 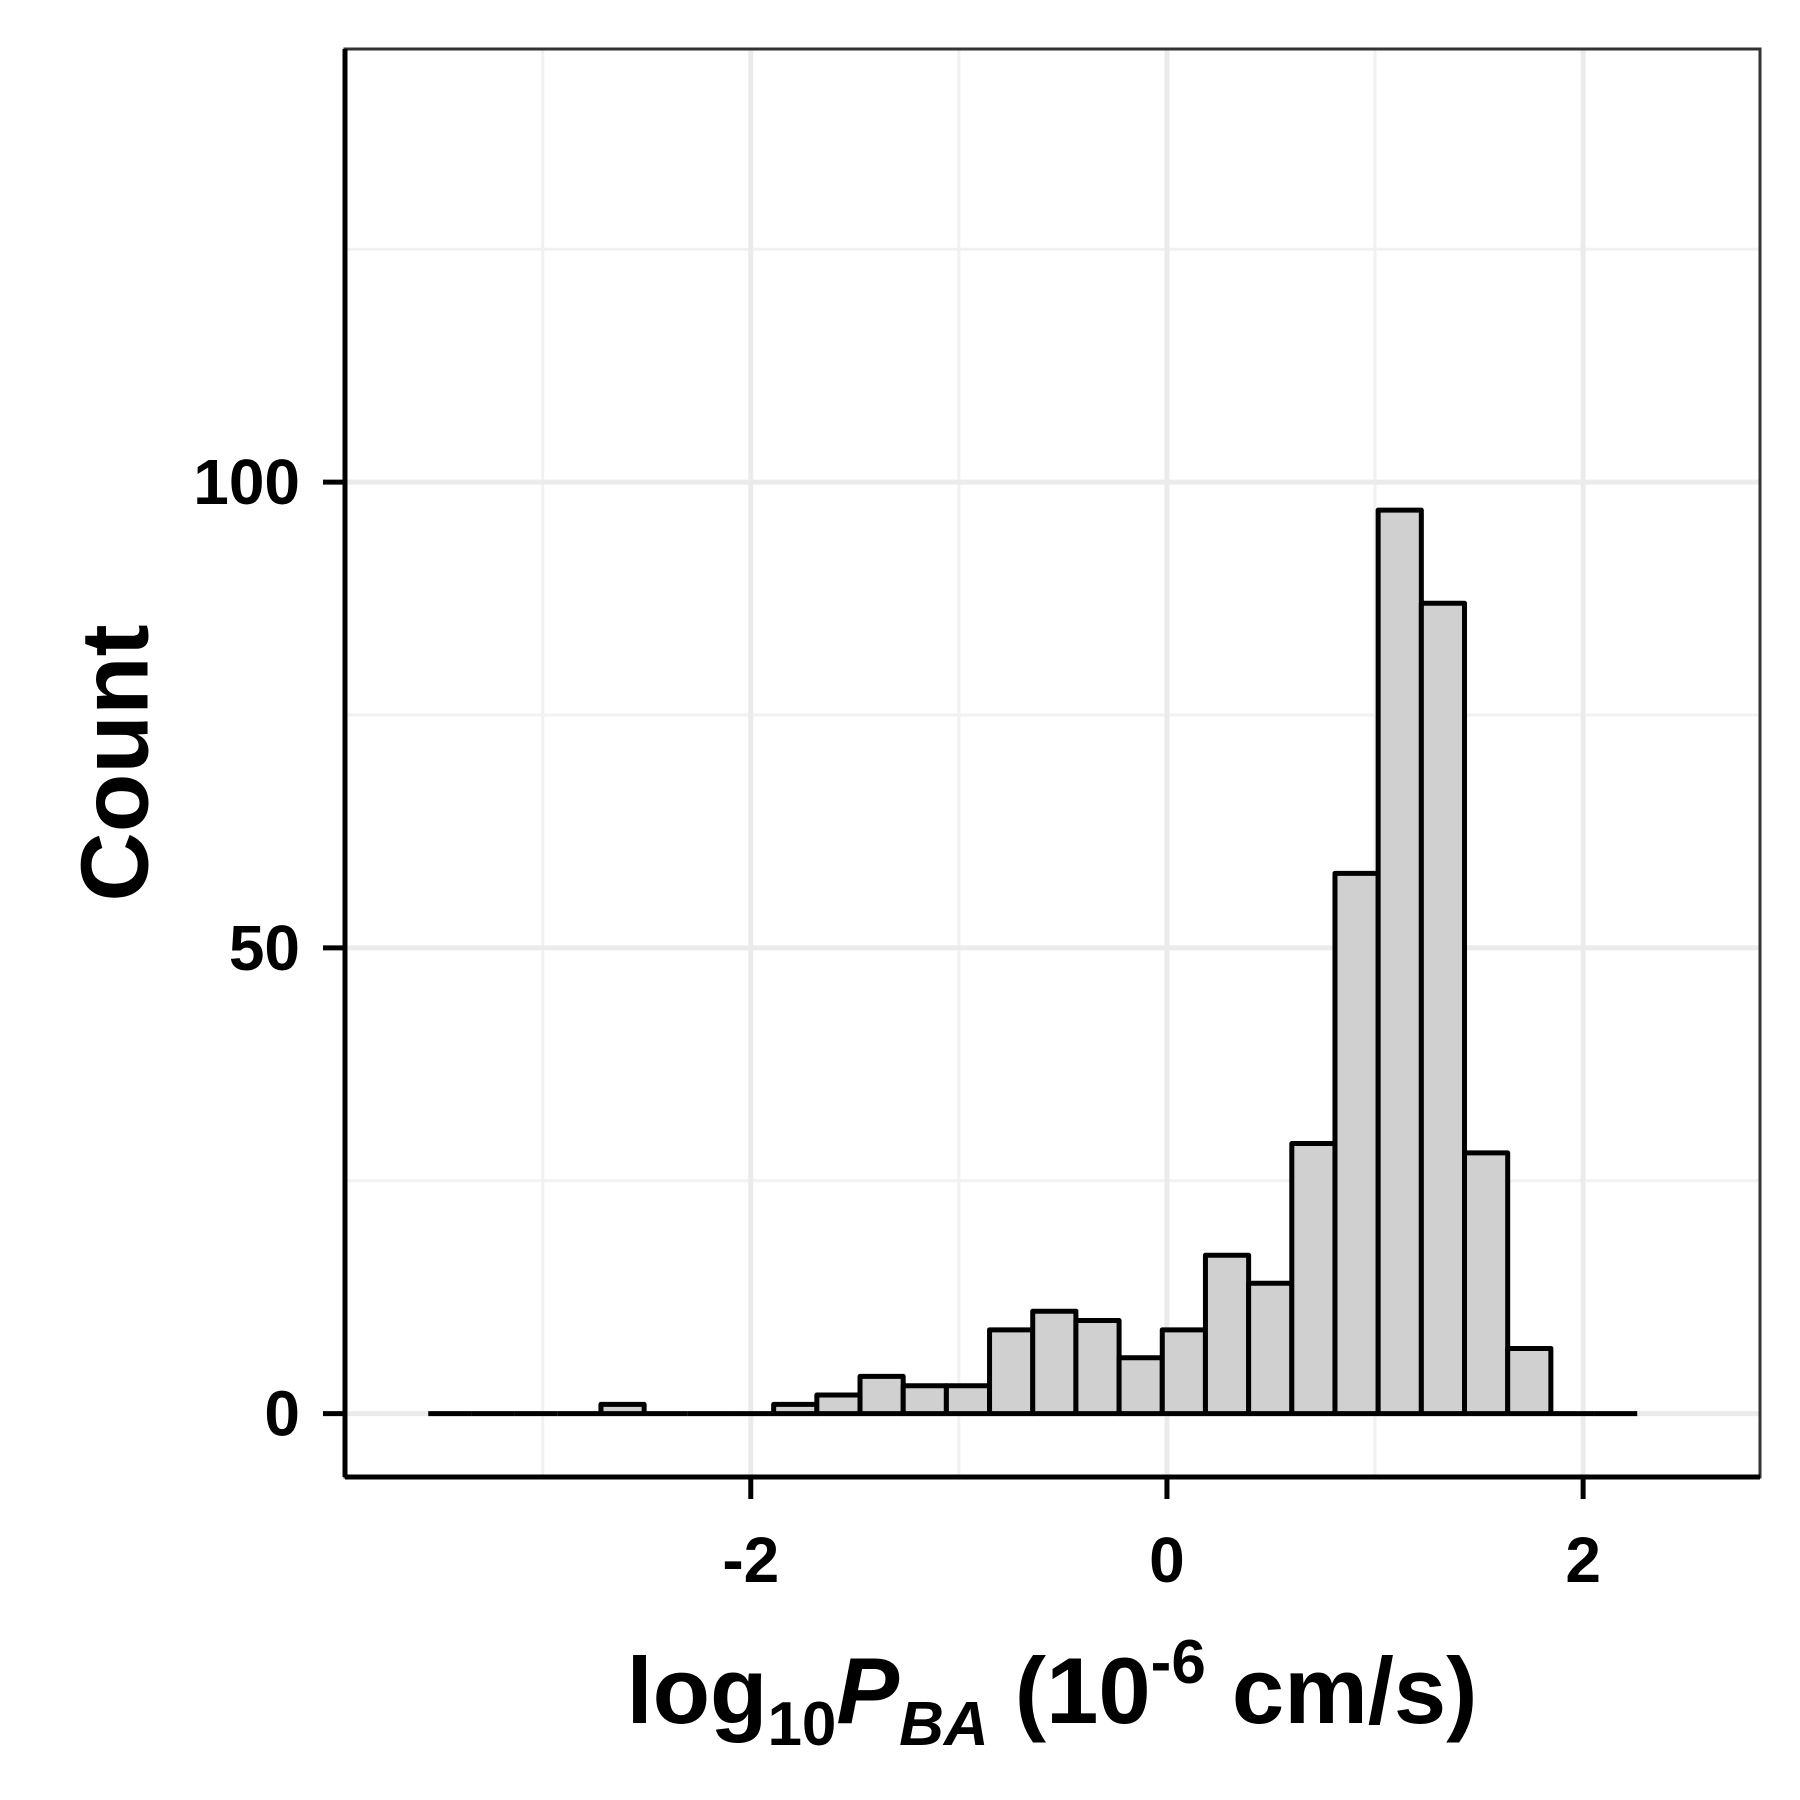 I want to click on x-title-variable-subscript: BA, so click(x=944, y=1724).